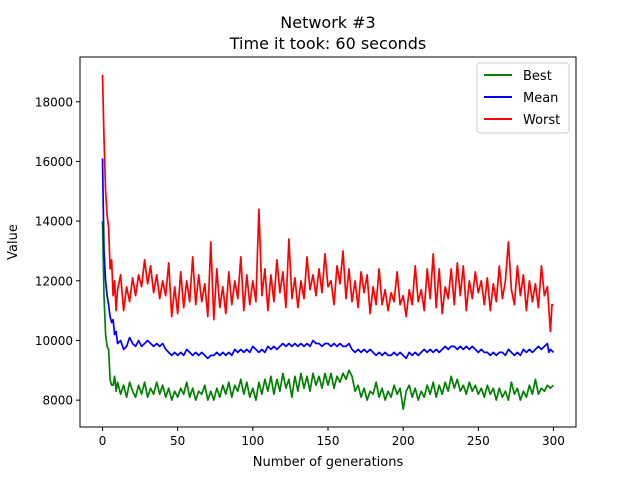  I want to click on x-tick-label: 0, so click(103, 441).